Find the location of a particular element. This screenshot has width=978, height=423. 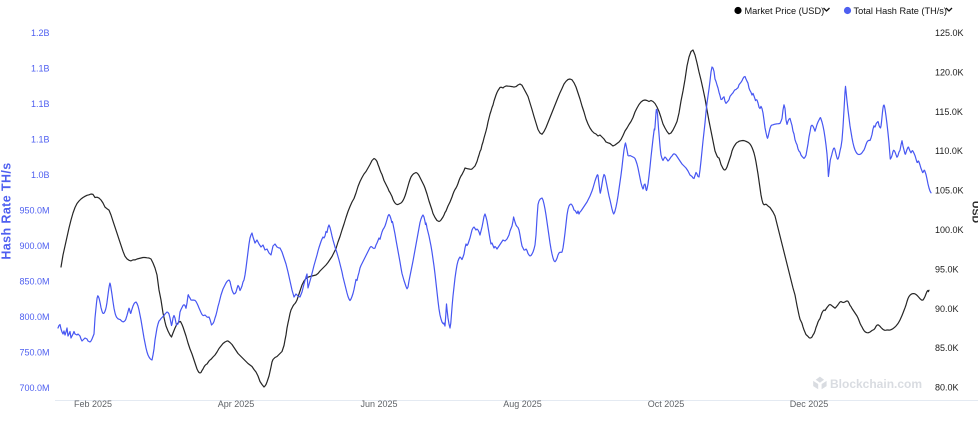

svg-text: Oct 2025 is located at coordinates (666, 404).